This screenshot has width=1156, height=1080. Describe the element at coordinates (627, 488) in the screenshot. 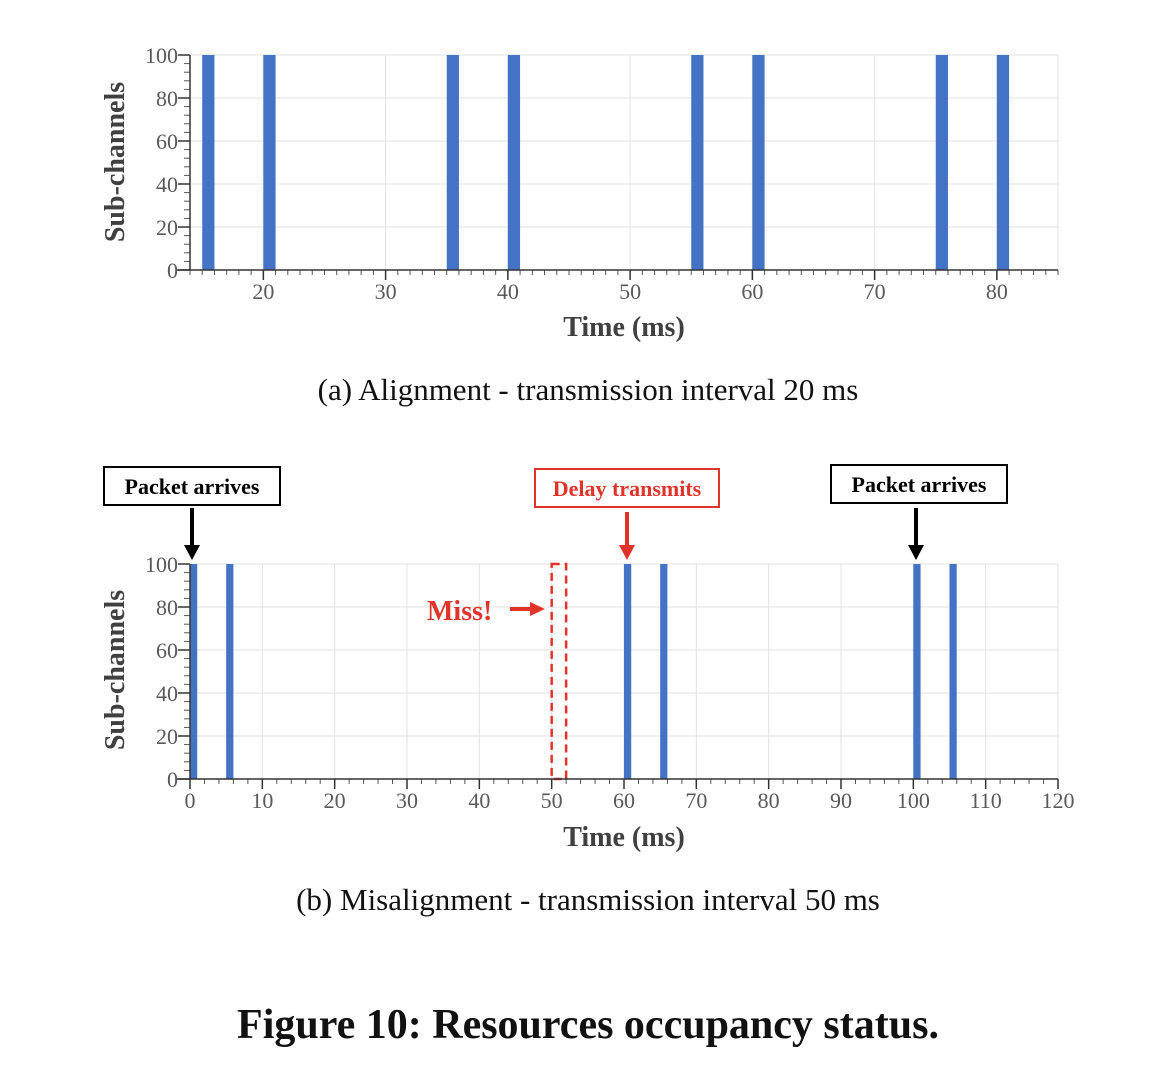

I see `delay-transmits-label: Delay transmits` at that location.